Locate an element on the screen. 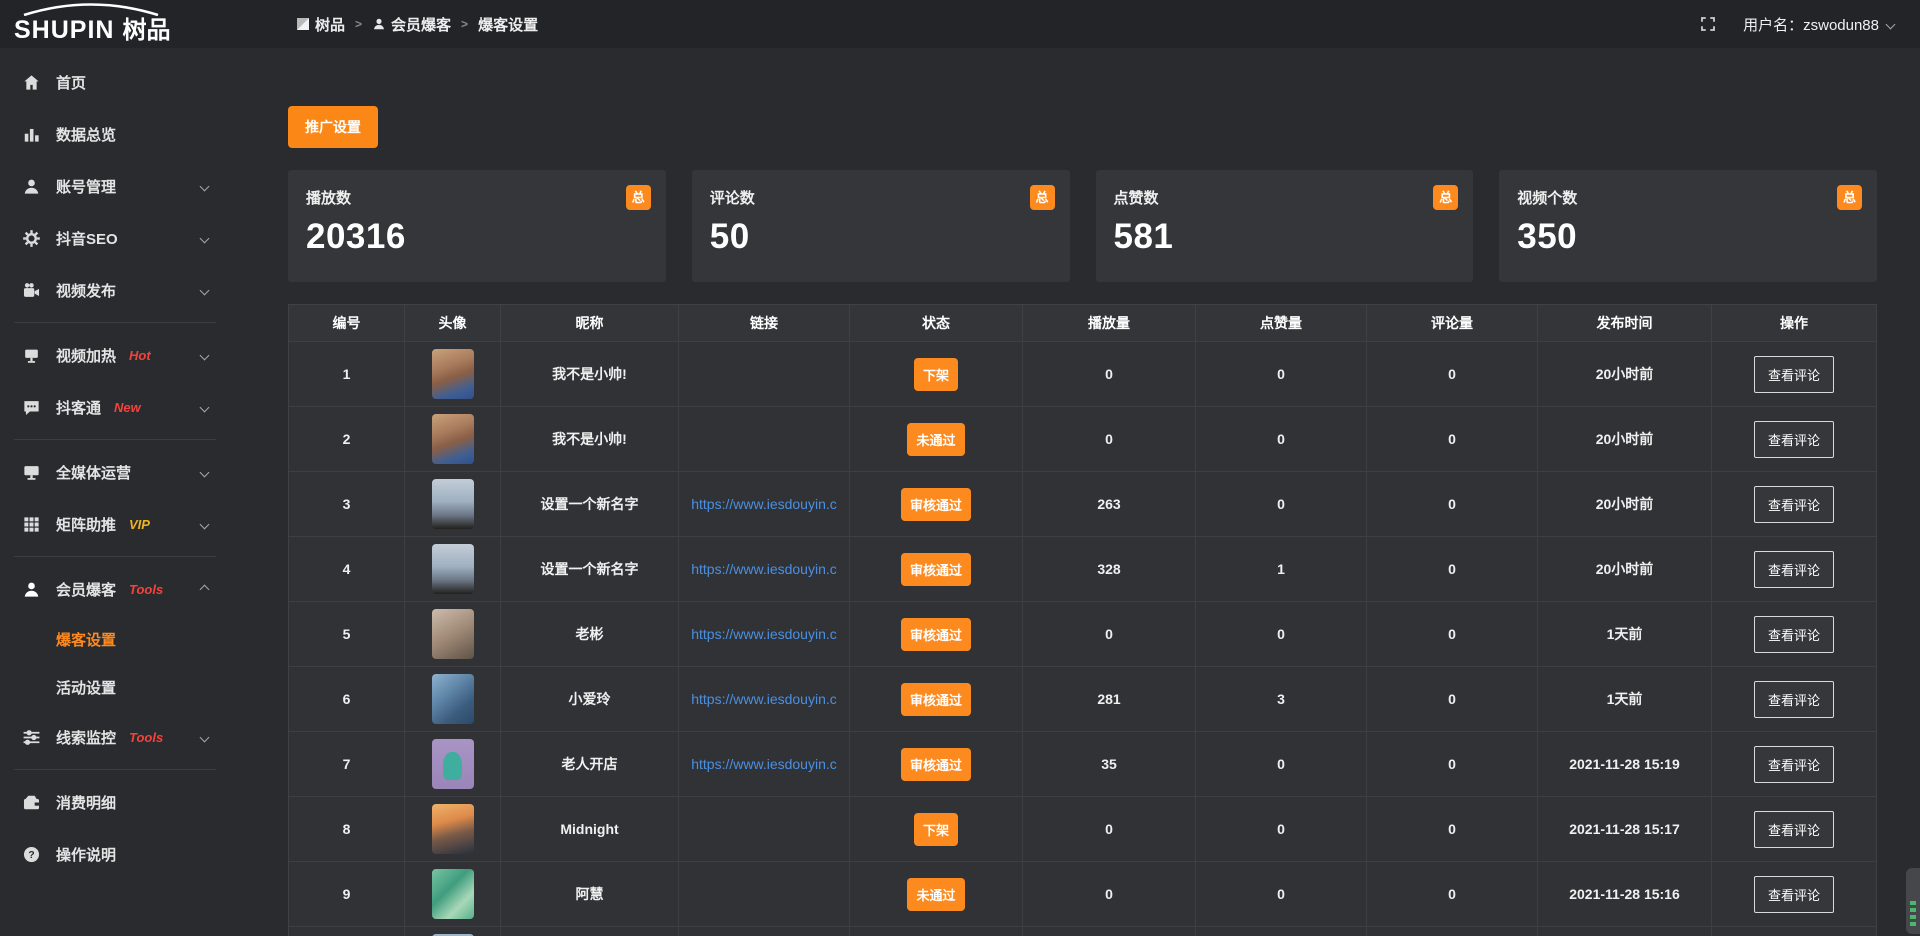  cell-id: 1 is located at coordinates (347, 374).